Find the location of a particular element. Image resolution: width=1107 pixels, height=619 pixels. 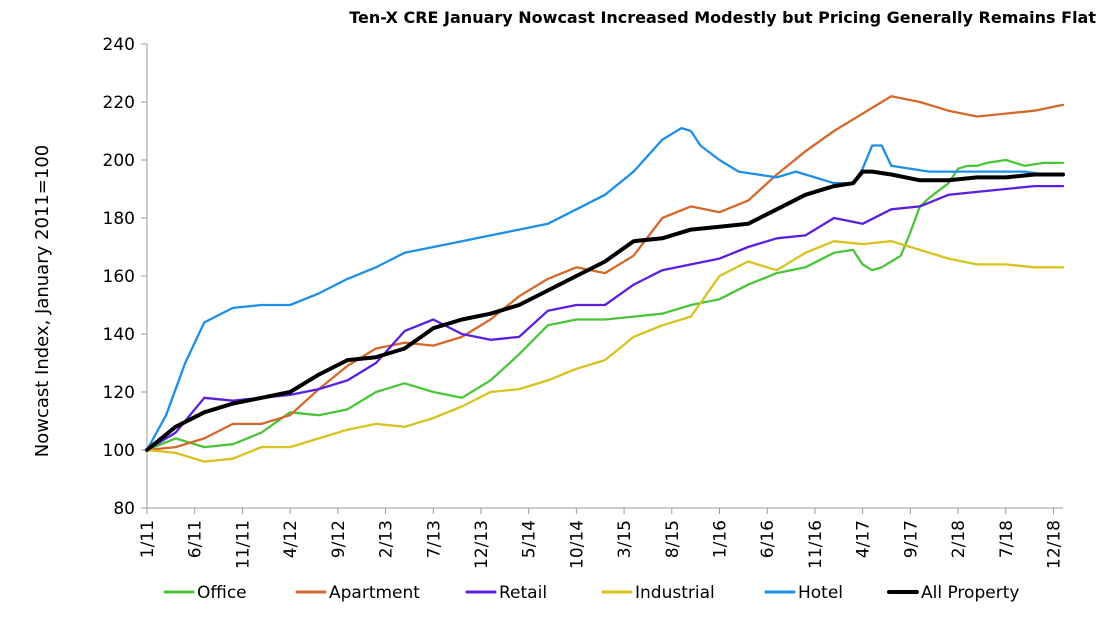

y-tick-label: 120 is located at coordinates (119, 393).